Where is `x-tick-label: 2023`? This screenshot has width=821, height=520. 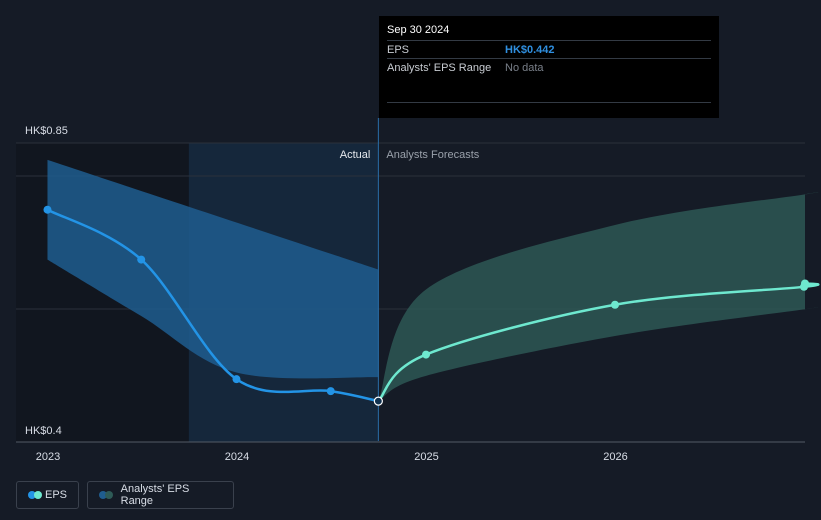 x-tick-label: 2023 is located at coordinates (48, 457).